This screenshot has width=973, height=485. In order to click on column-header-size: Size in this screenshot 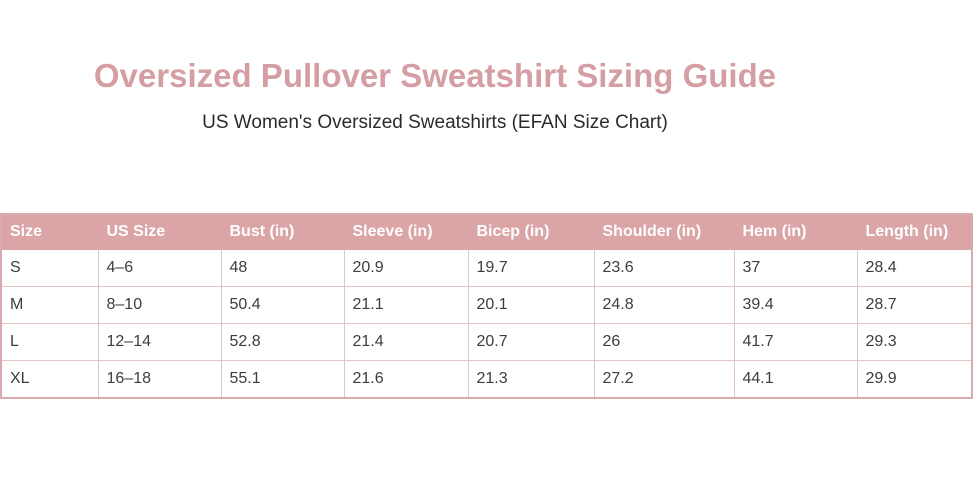, I will do `click(49, 231)`.